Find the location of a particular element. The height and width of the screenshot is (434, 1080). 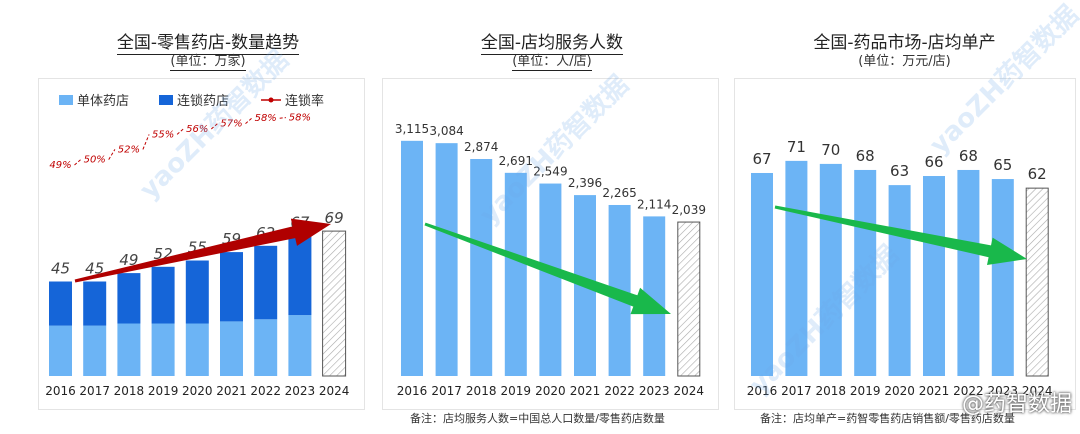

chart2-note: 备注：店均服务人数=中国总人口数量/零售药店数量 is located at coordinates (537, 418).